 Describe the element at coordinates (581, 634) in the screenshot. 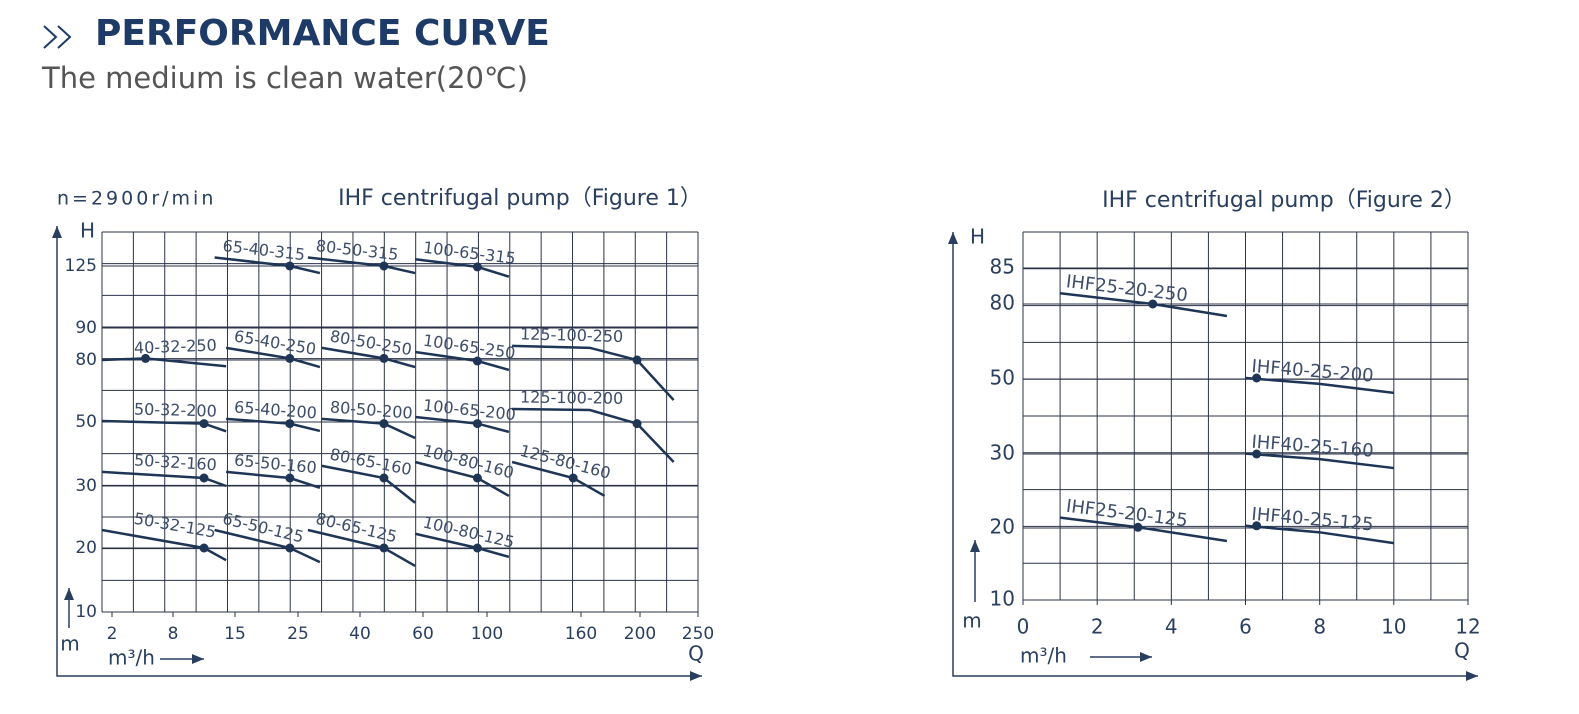

I see `x-tick-label: 160` at that location.